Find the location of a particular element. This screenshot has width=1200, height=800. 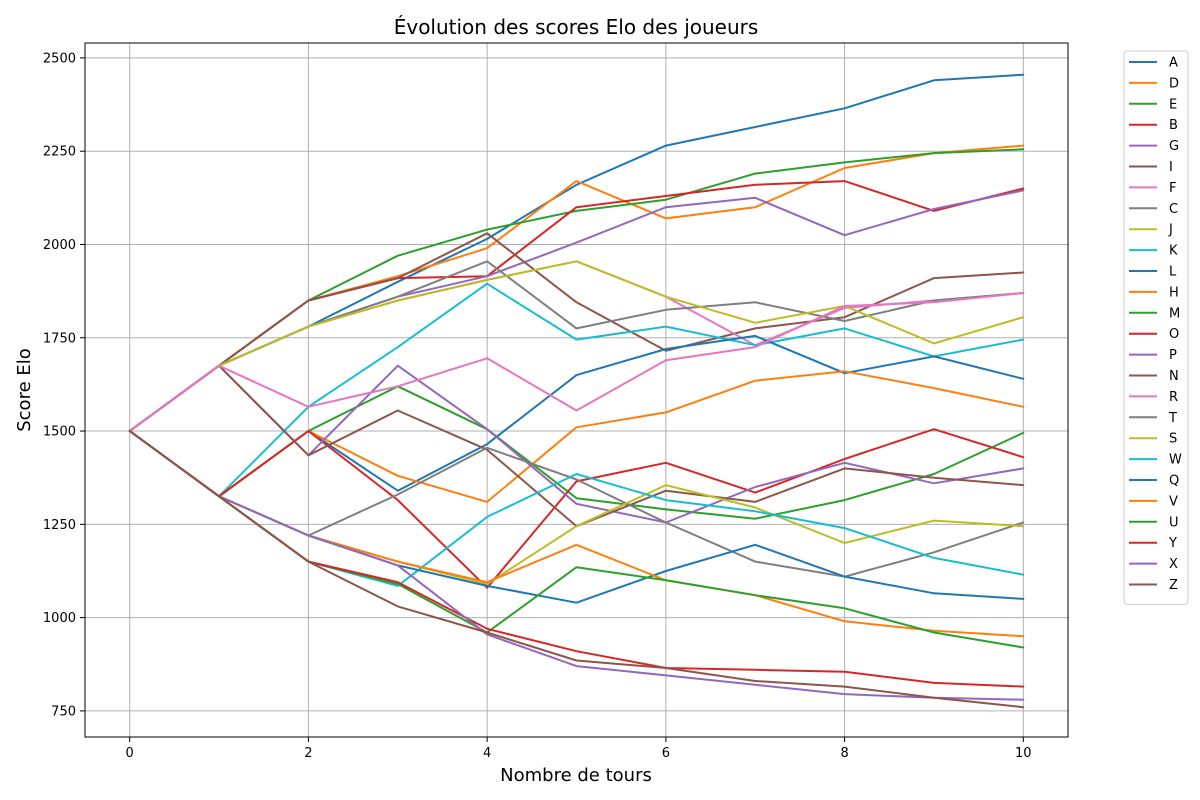

legend-label-F: F is located at coordinates (1172, 188).